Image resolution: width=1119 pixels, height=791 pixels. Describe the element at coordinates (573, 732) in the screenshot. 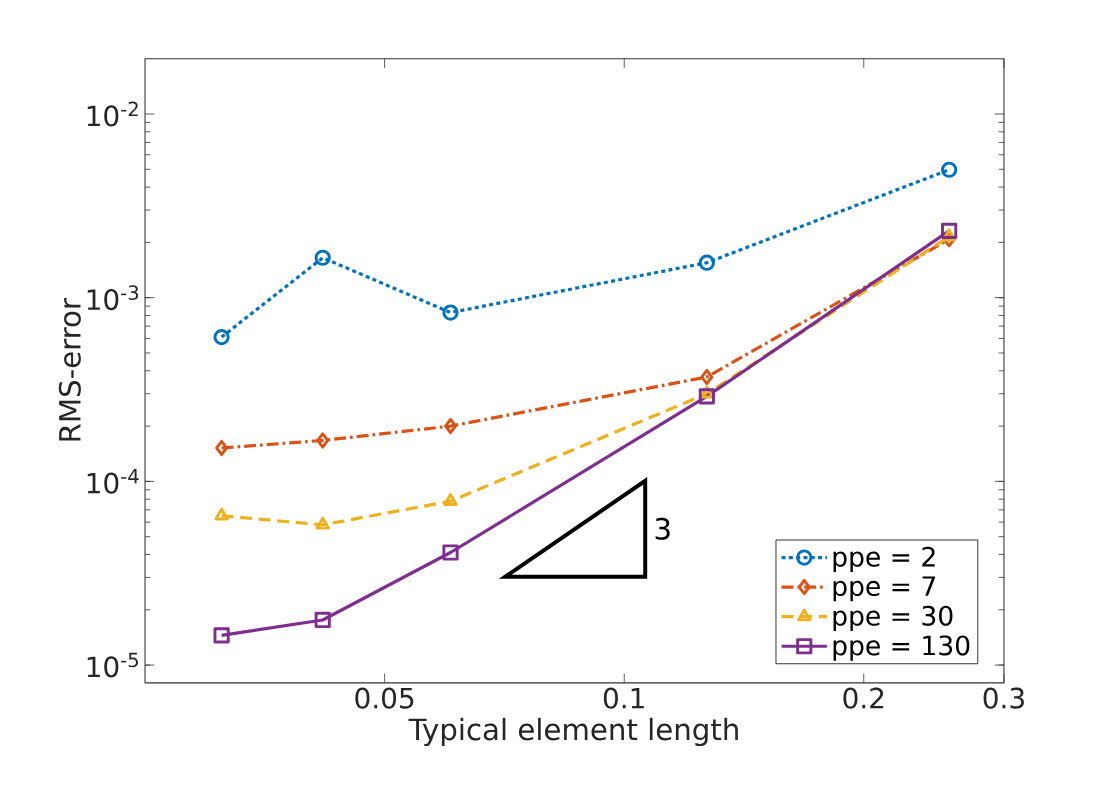

I see `x-axis-title: Typical element length` at that location.